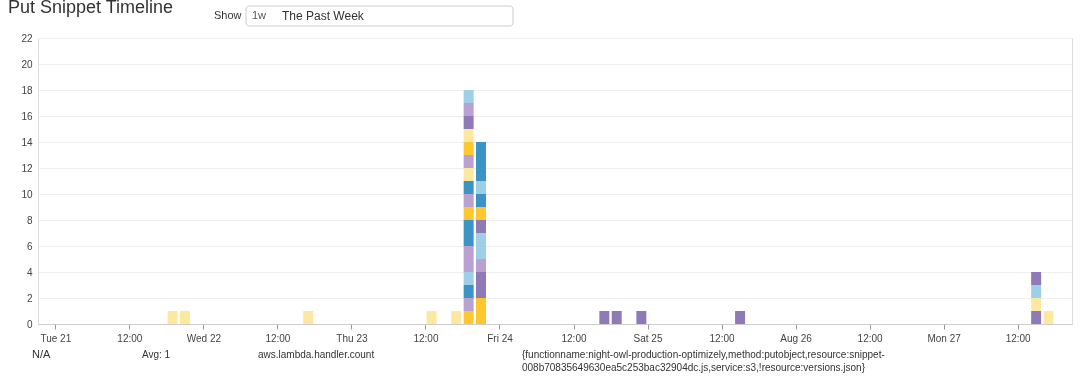 The height and width of the screenshot is (378, 1080). Describe the element at coordinates (29, 272) in the screenshot. I see `y-tick-label: 4` at that location.